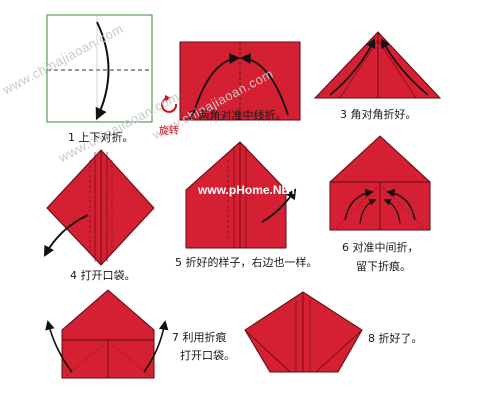 This screenshot has height=400, width=480. Describe the element at coordinates (199, 337) in the screenshot. I see `step-7-caption: 7 利用折痕` at that location.